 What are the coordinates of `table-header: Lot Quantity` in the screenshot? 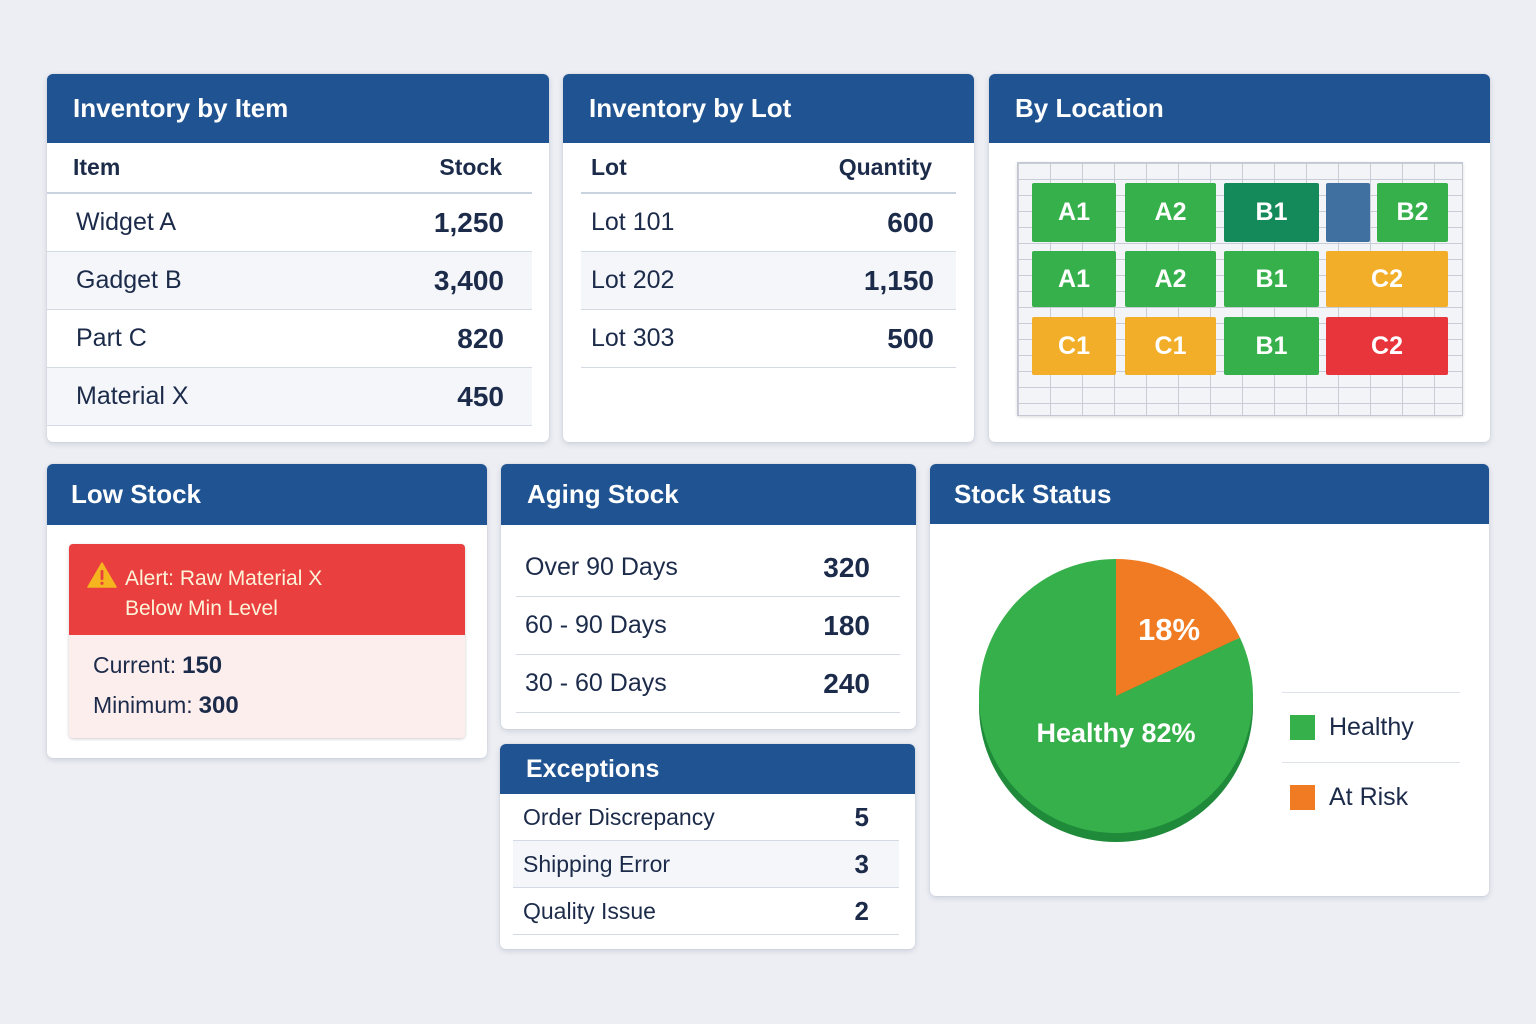 It's located at (768, 168).